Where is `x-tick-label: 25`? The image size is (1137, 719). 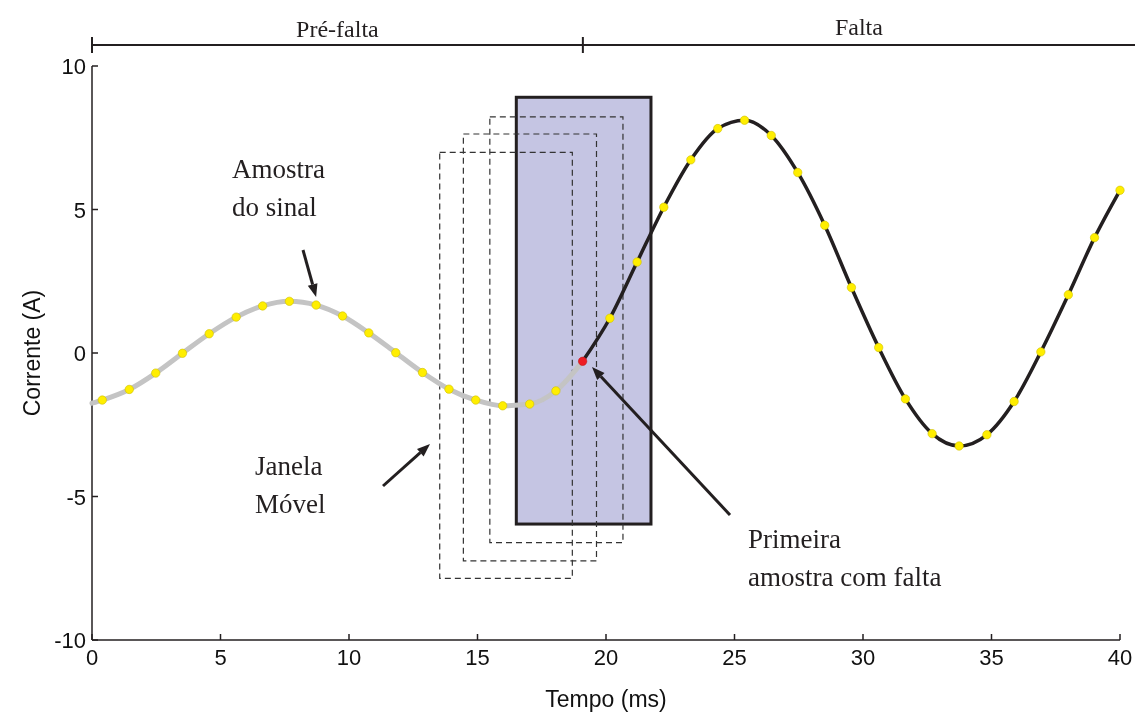 x-tick-label: 25 is located at coordinates (734, 657).